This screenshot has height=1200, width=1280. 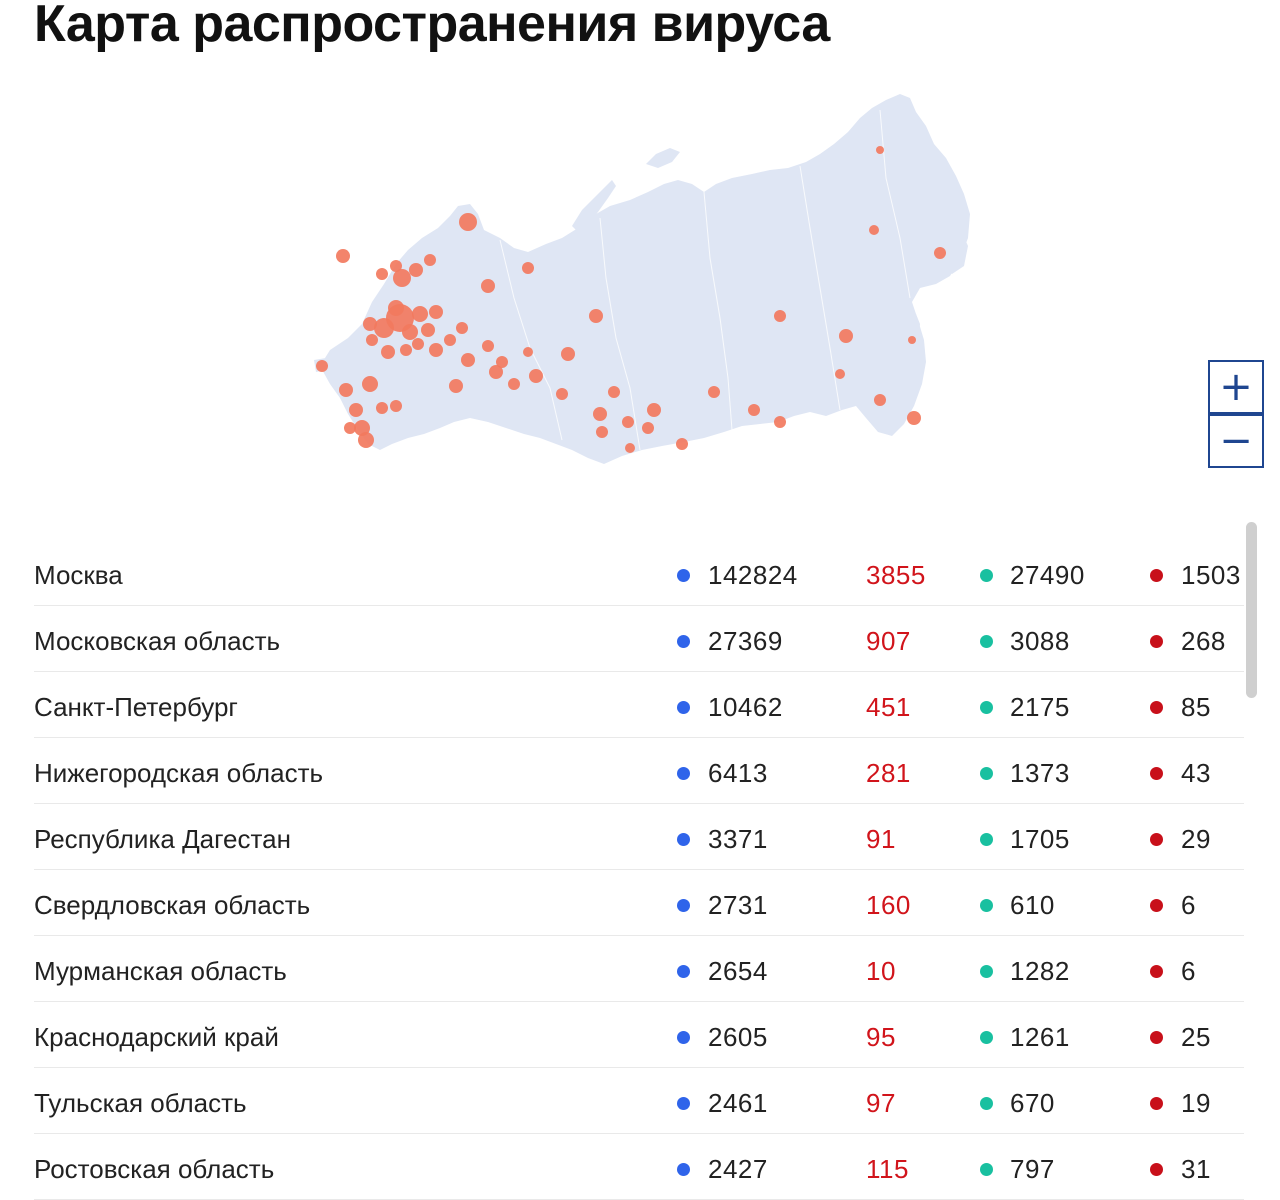 I want to click on table-row: Тульская область 2461 97 670 19, so click(x=639, y=1101).